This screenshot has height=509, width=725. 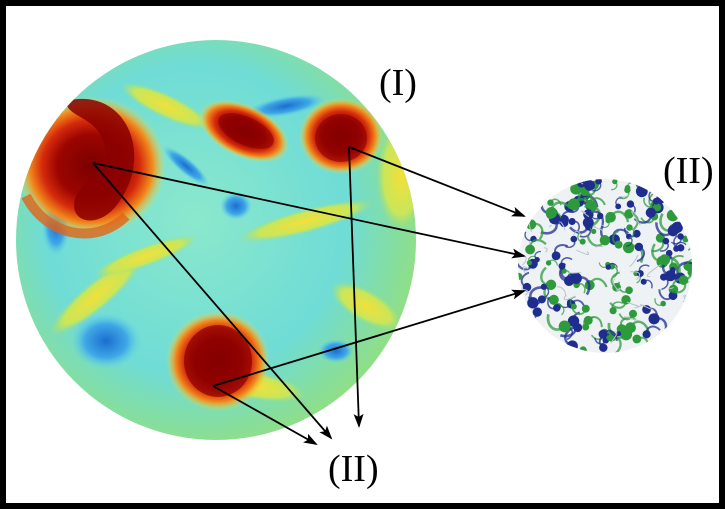 What do you see at coordinates (309, 210) in the screenshot?
I see `arrow-vortex-a-to-small` at bounding box center [309, 210].